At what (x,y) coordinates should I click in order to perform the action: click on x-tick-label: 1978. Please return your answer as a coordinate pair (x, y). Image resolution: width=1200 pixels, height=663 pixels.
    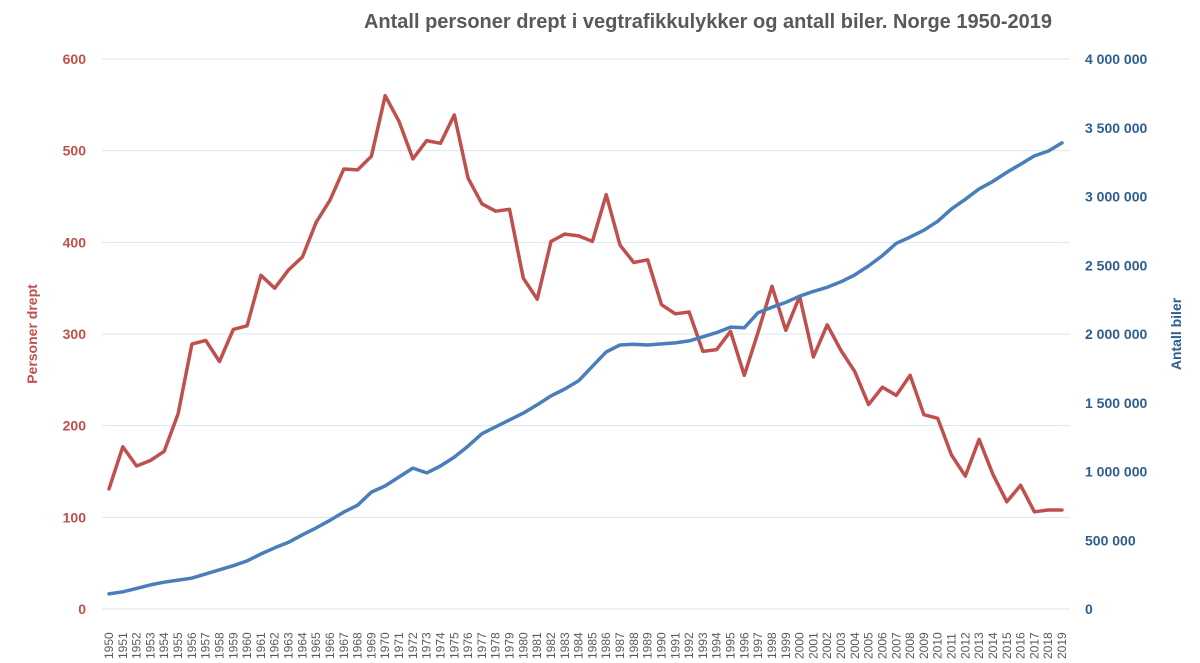
    Looking at the image, I should click on (496, 645).